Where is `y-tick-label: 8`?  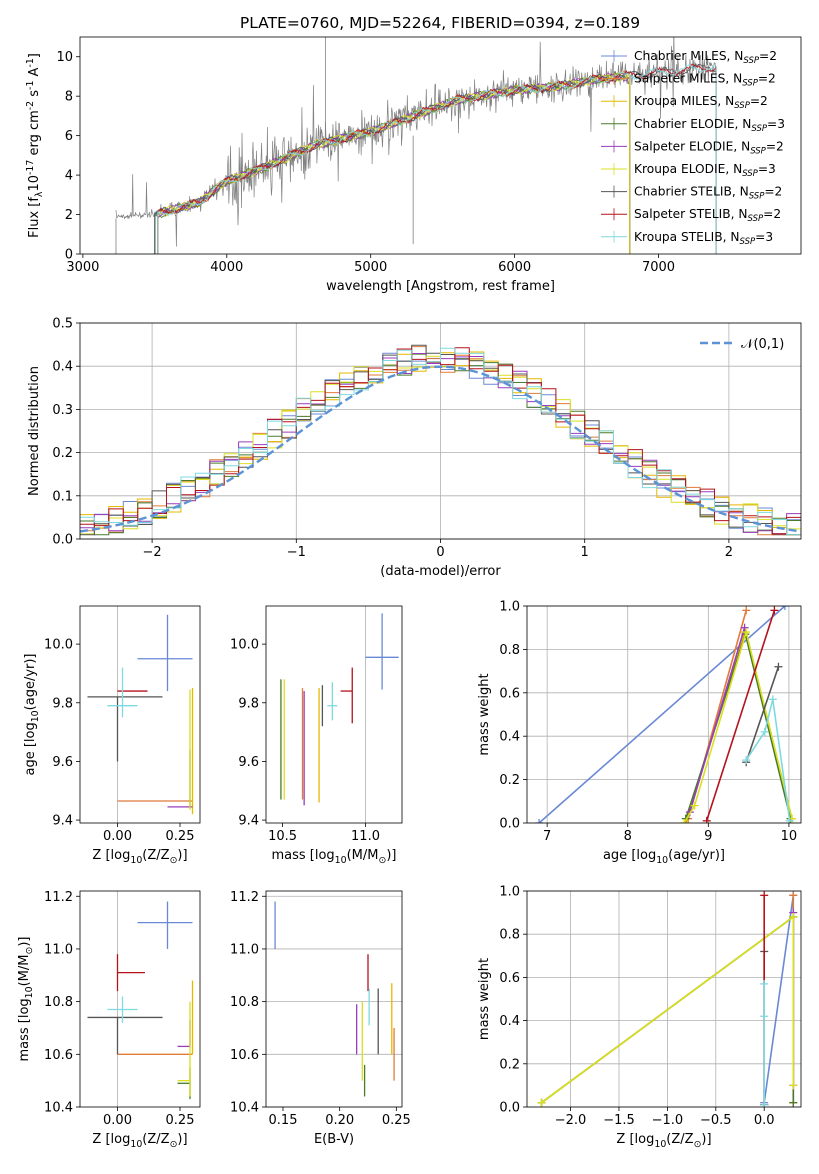
y-tick-label: 8 is located at coordinates (69, 97).